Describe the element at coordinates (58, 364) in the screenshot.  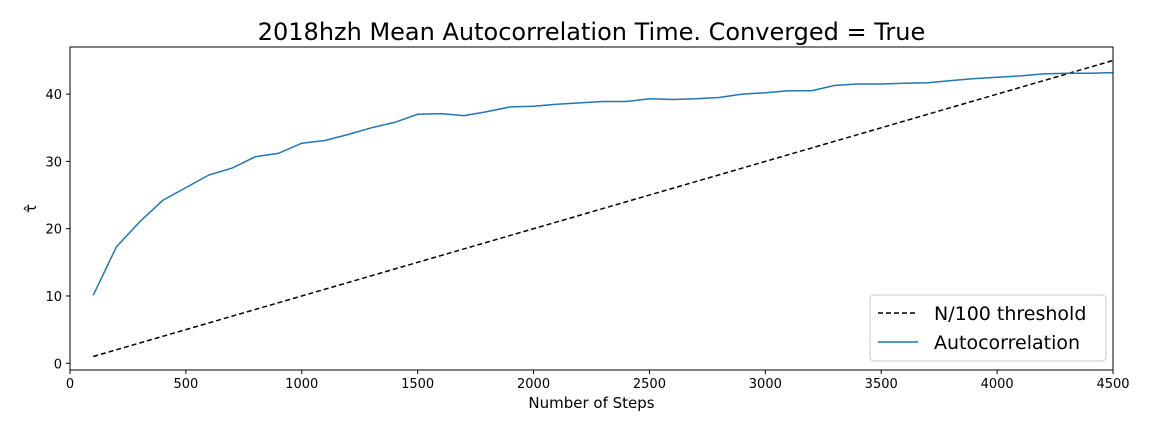
I see `y-tick-label: 0` at that location.